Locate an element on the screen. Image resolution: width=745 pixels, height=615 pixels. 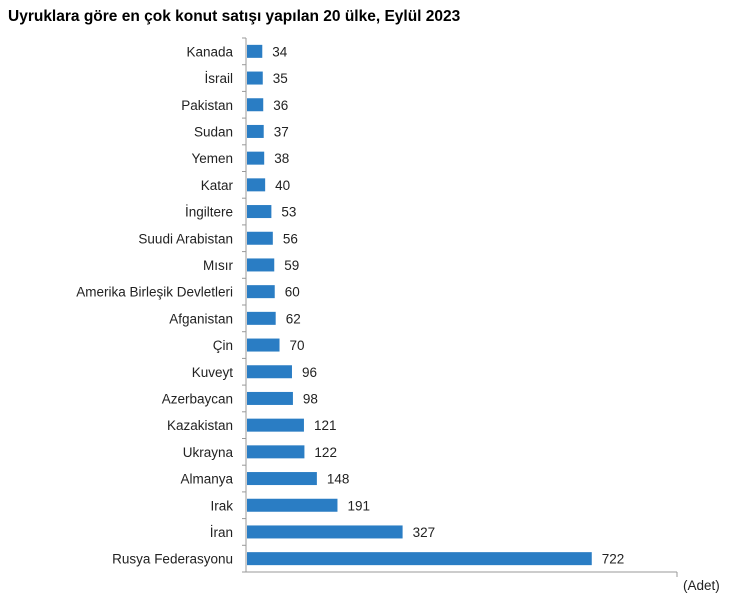
category-label: Rusya Federasyonu is located at coordinates (172, 559).